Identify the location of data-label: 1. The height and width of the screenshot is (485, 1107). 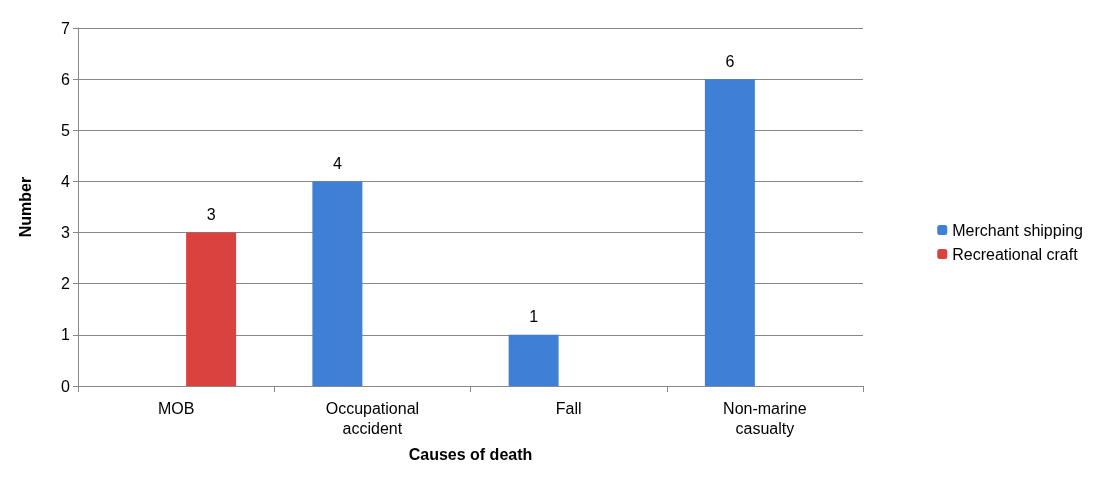
(534, 317).